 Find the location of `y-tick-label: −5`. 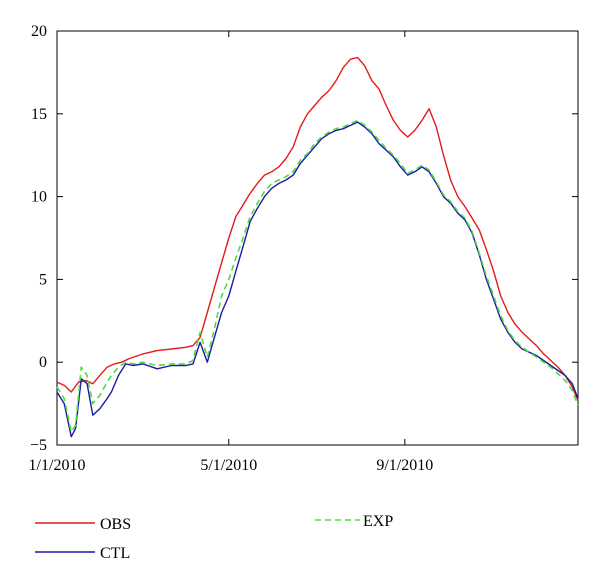

y-tick-label: −5 is located at coordinates (38, 445).